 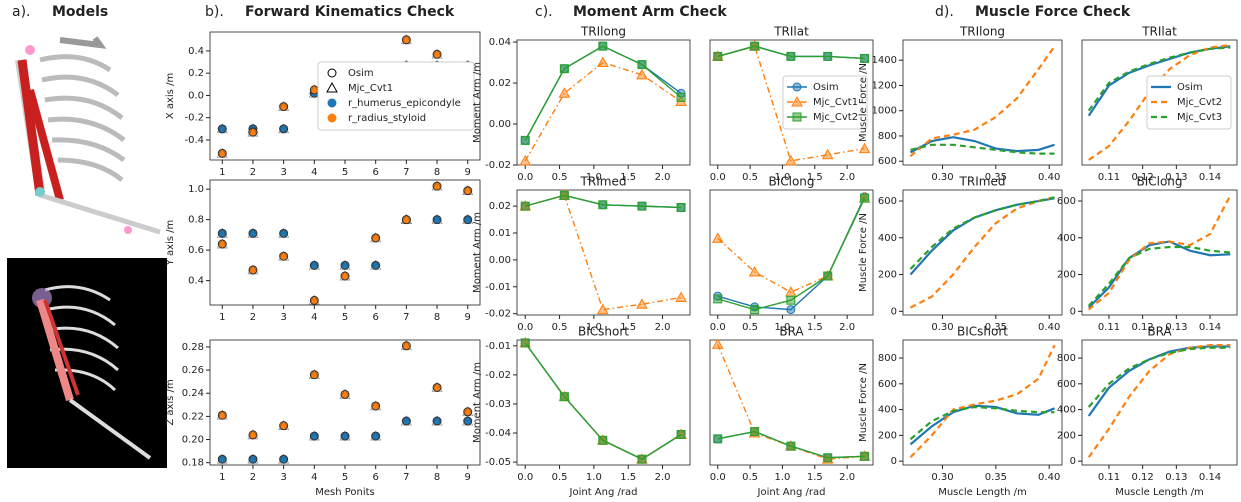 What do you see at coordinates (791, 492) in the screenshot?
I see `x-axis-label: Joint Ang /rad` at bounding box center [791, 492].